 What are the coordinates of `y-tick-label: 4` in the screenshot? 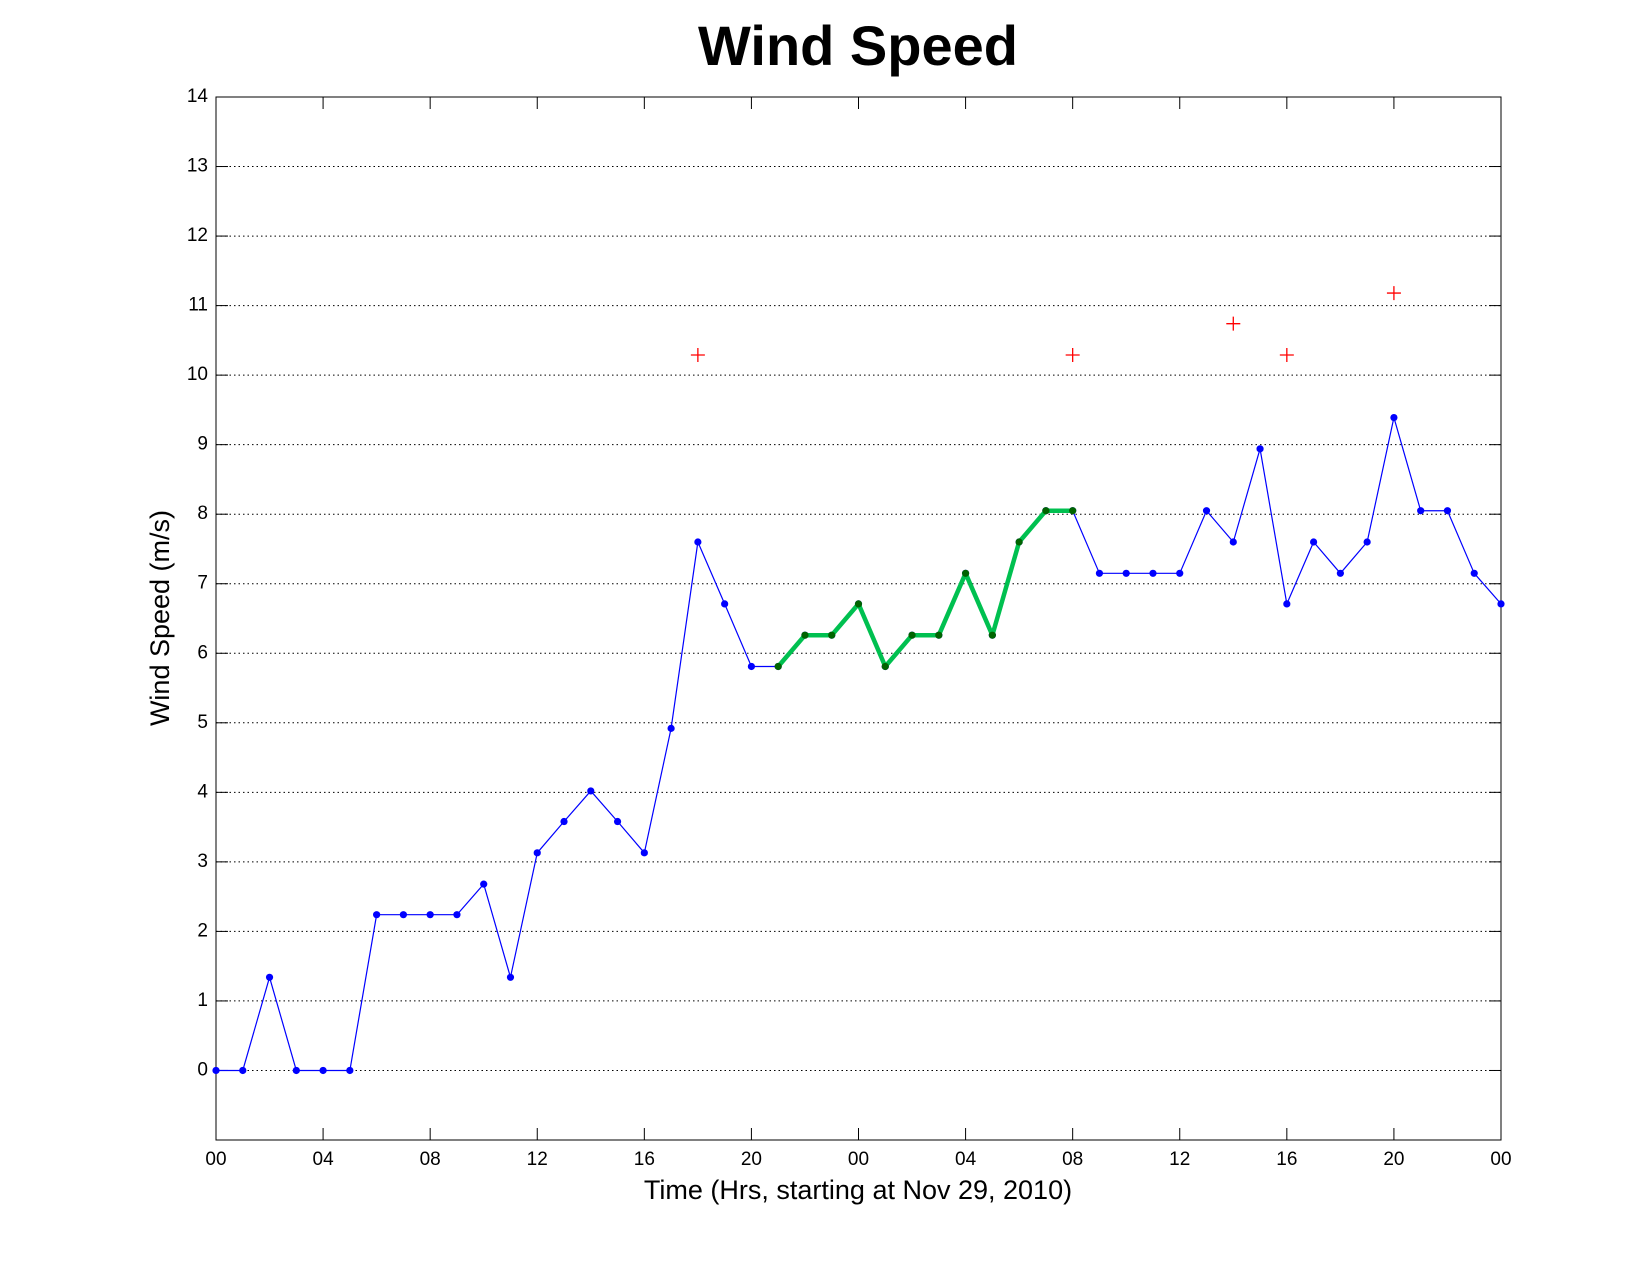 It's located at (202, 791).